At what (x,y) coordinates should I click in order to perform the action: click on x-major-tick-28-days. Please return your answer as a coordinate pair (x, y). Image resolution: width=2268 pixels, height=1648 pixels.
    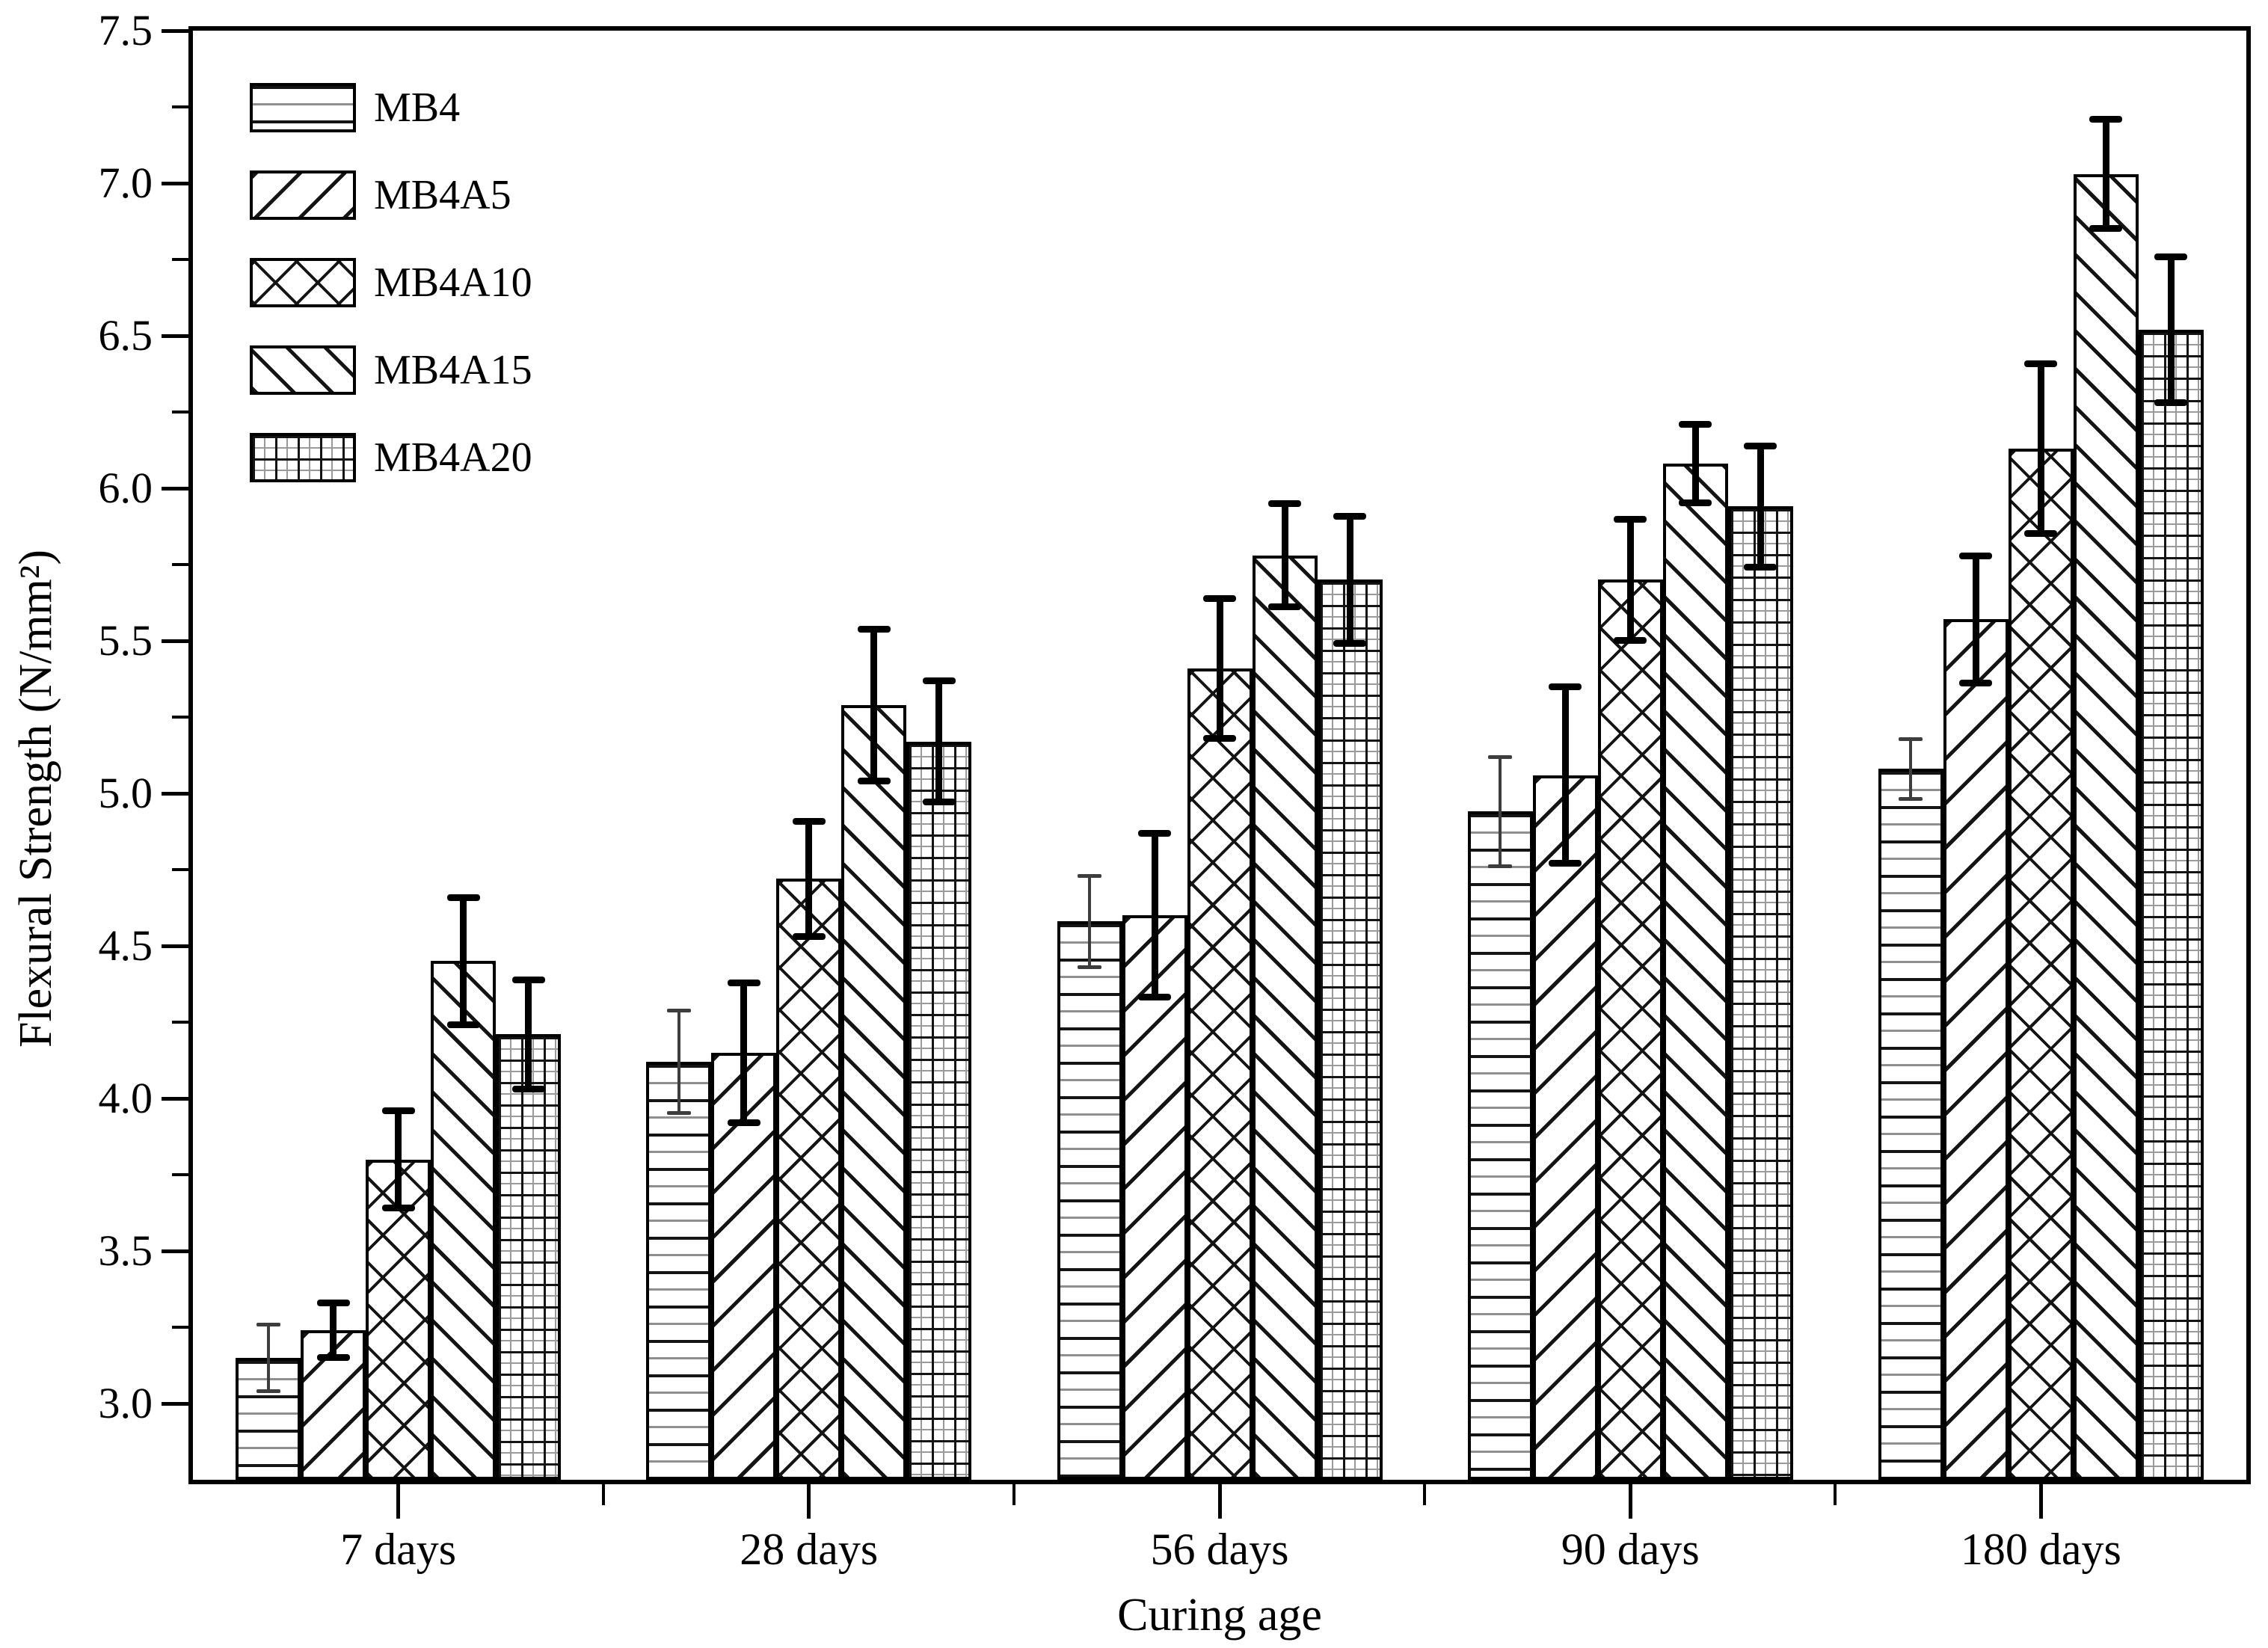
    Looking at the image, I should click on (809, 1501).